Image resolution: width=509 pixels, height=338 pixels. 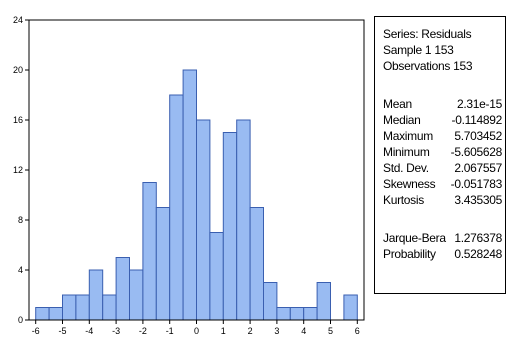 What do you see at coordinates (403, 200) in the screenshot?
I see `stat-label: Kurtosis` at bounding box center [403, 200].